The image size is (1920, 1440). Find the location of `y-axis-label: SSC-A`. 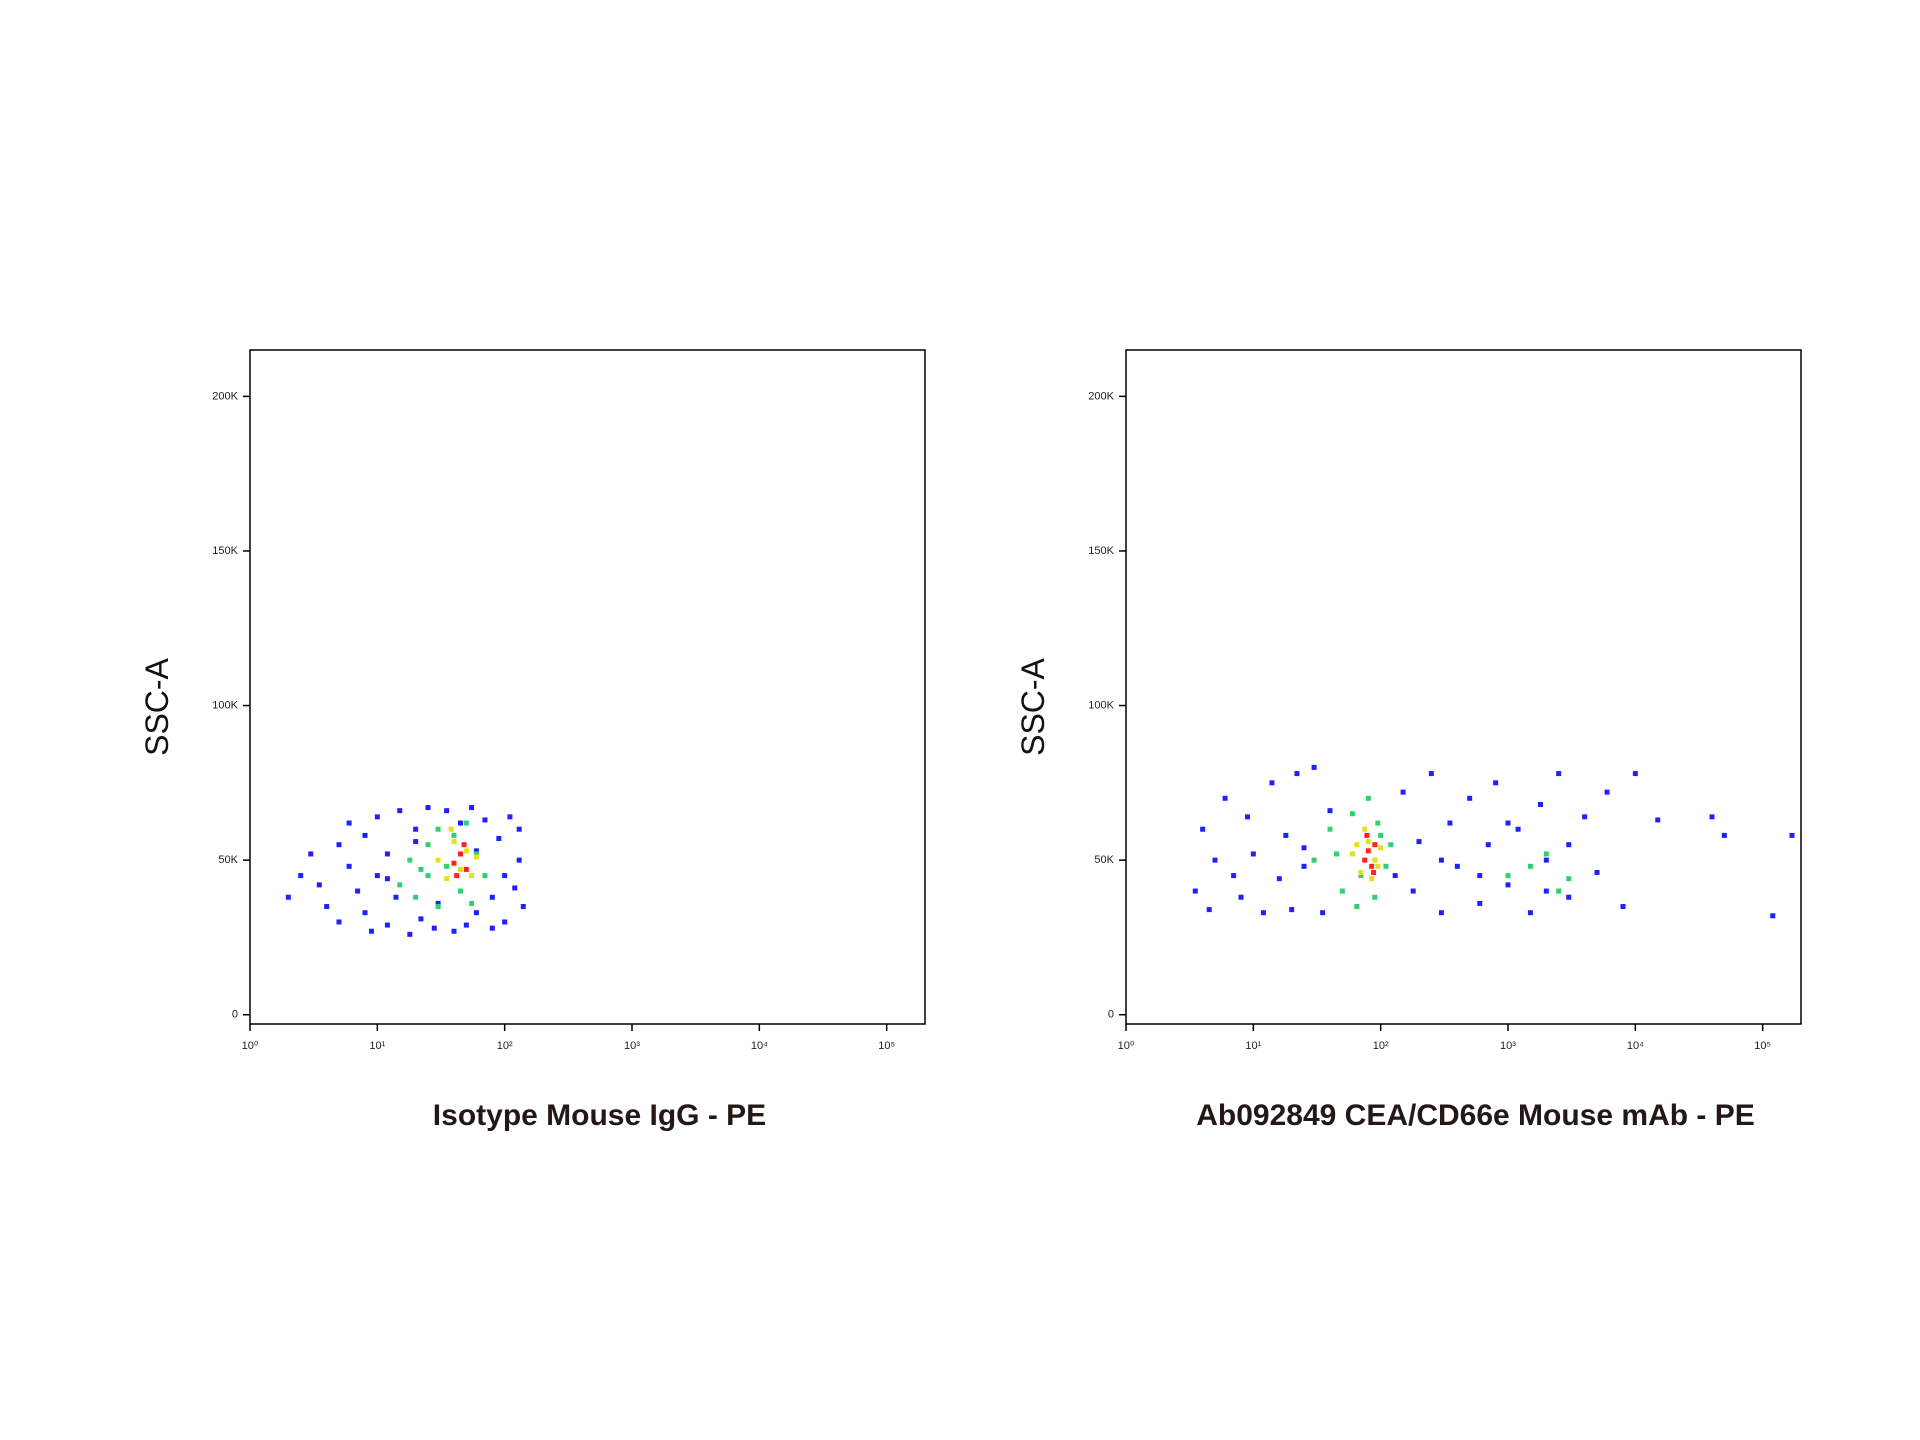

y-axis-label: SSC-A is located at coordinates (1033, 706).